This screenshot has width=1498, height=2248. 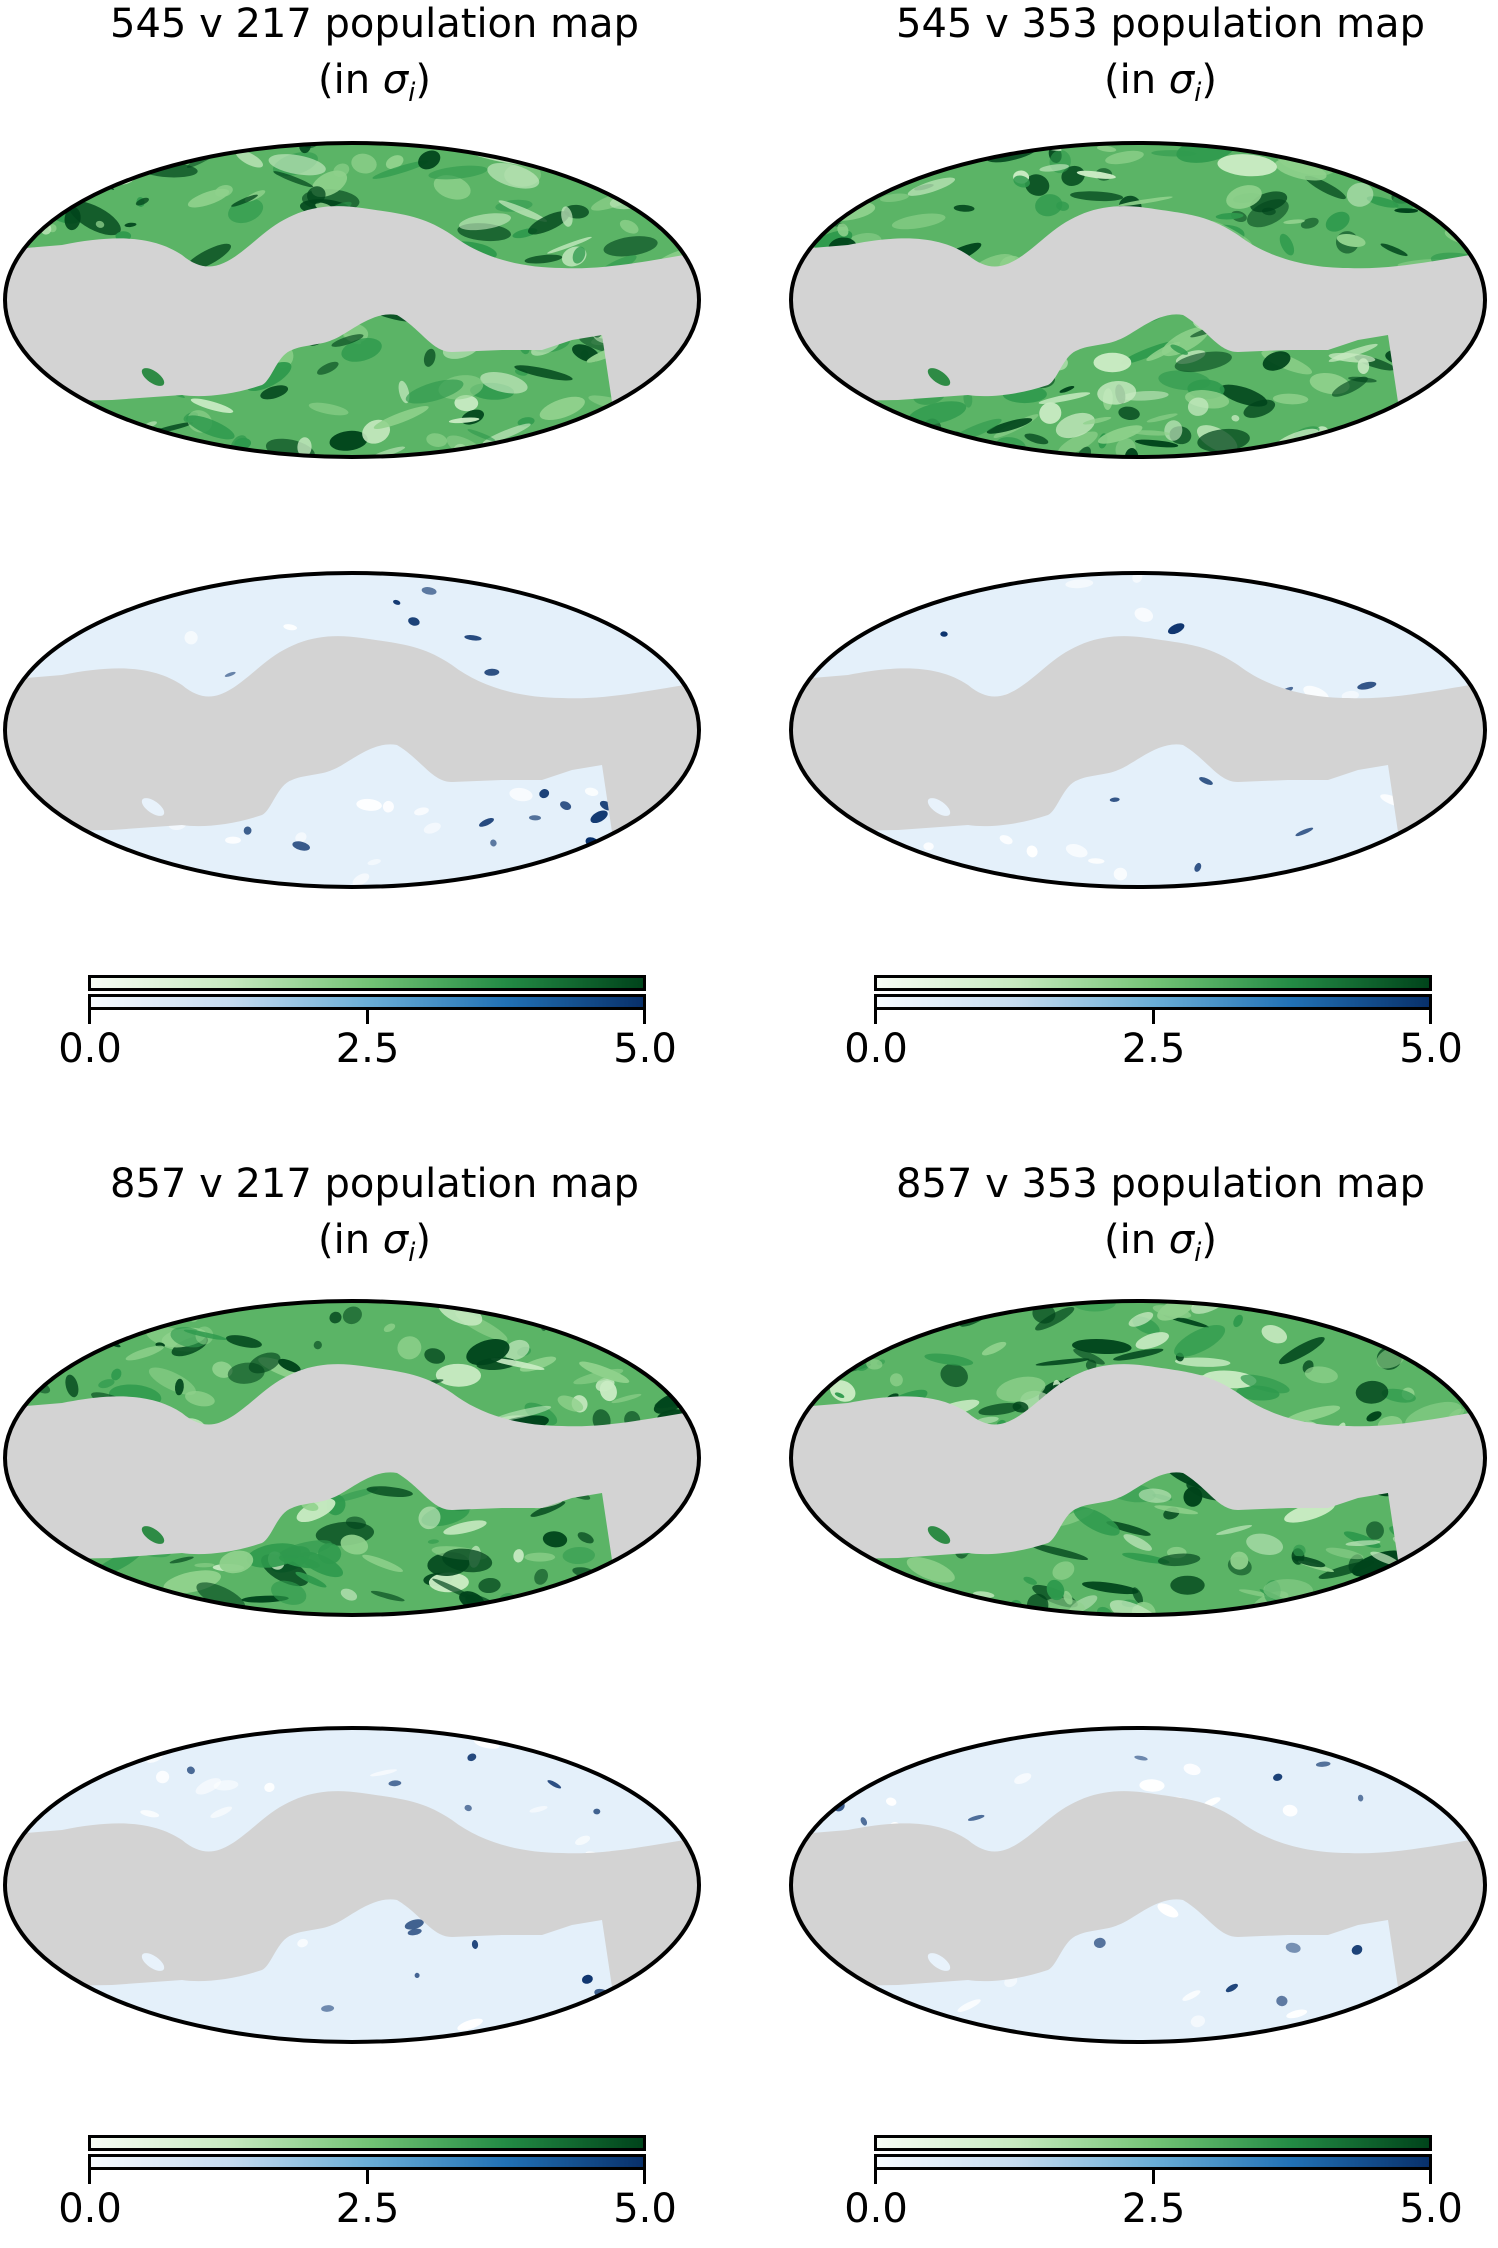 What do you see at coordinates (374, 1214) in the screenshot?
I see `panel-title: 857 v 217 population map (in σi)` at bounding box center [374, 1214].